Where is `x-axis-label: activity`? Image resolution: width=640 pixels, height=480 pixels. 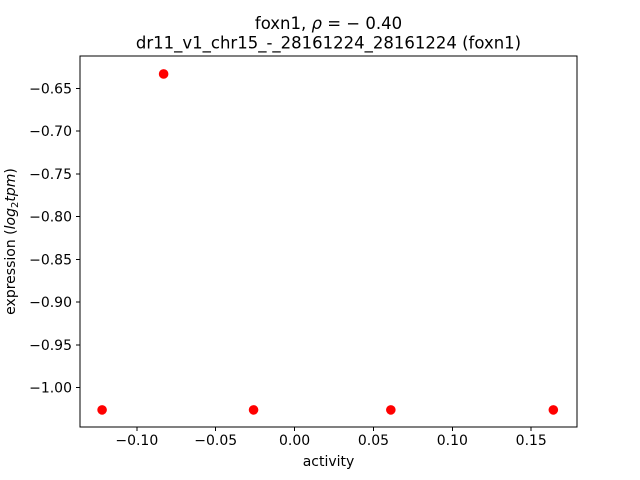 x-axis-label: activity is located at coordinates (329, 462).